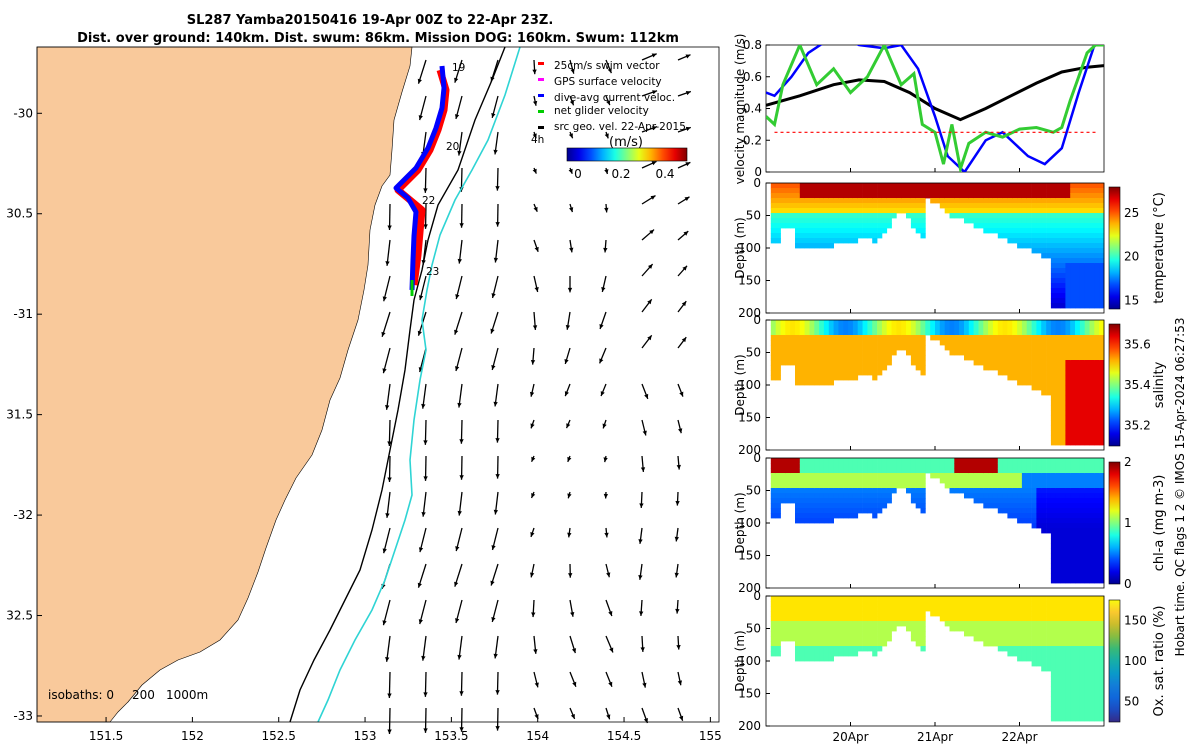 This screenshot has width=1200, height=750. I want to click on colorbar-tick-0: 0, so click(578, 174).